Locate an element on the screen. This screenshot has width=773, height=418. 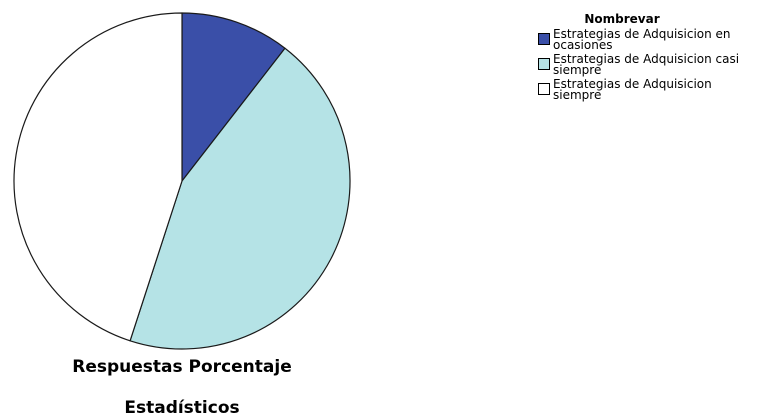
legend-item-siempre: Estrategias de Adquisicion siempre is located at coordinates (653, 89).